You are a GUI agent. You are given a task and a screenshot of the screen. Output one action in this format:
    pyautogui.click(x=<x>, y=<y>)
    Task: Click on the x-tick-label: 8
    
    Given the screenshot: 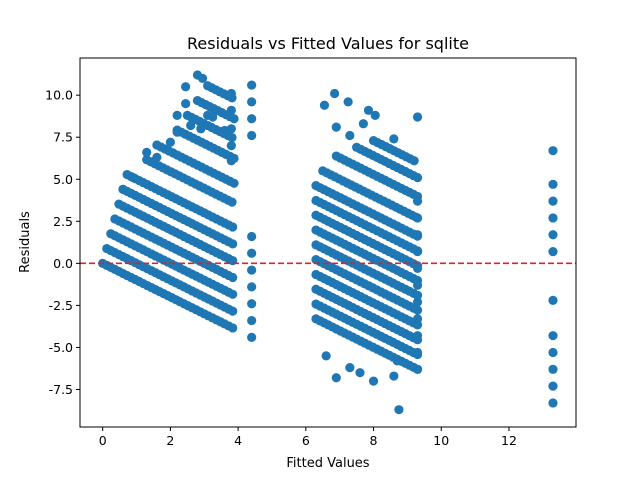 What is the action you would take?
    pyautogui.click(x=374, y=440)
    